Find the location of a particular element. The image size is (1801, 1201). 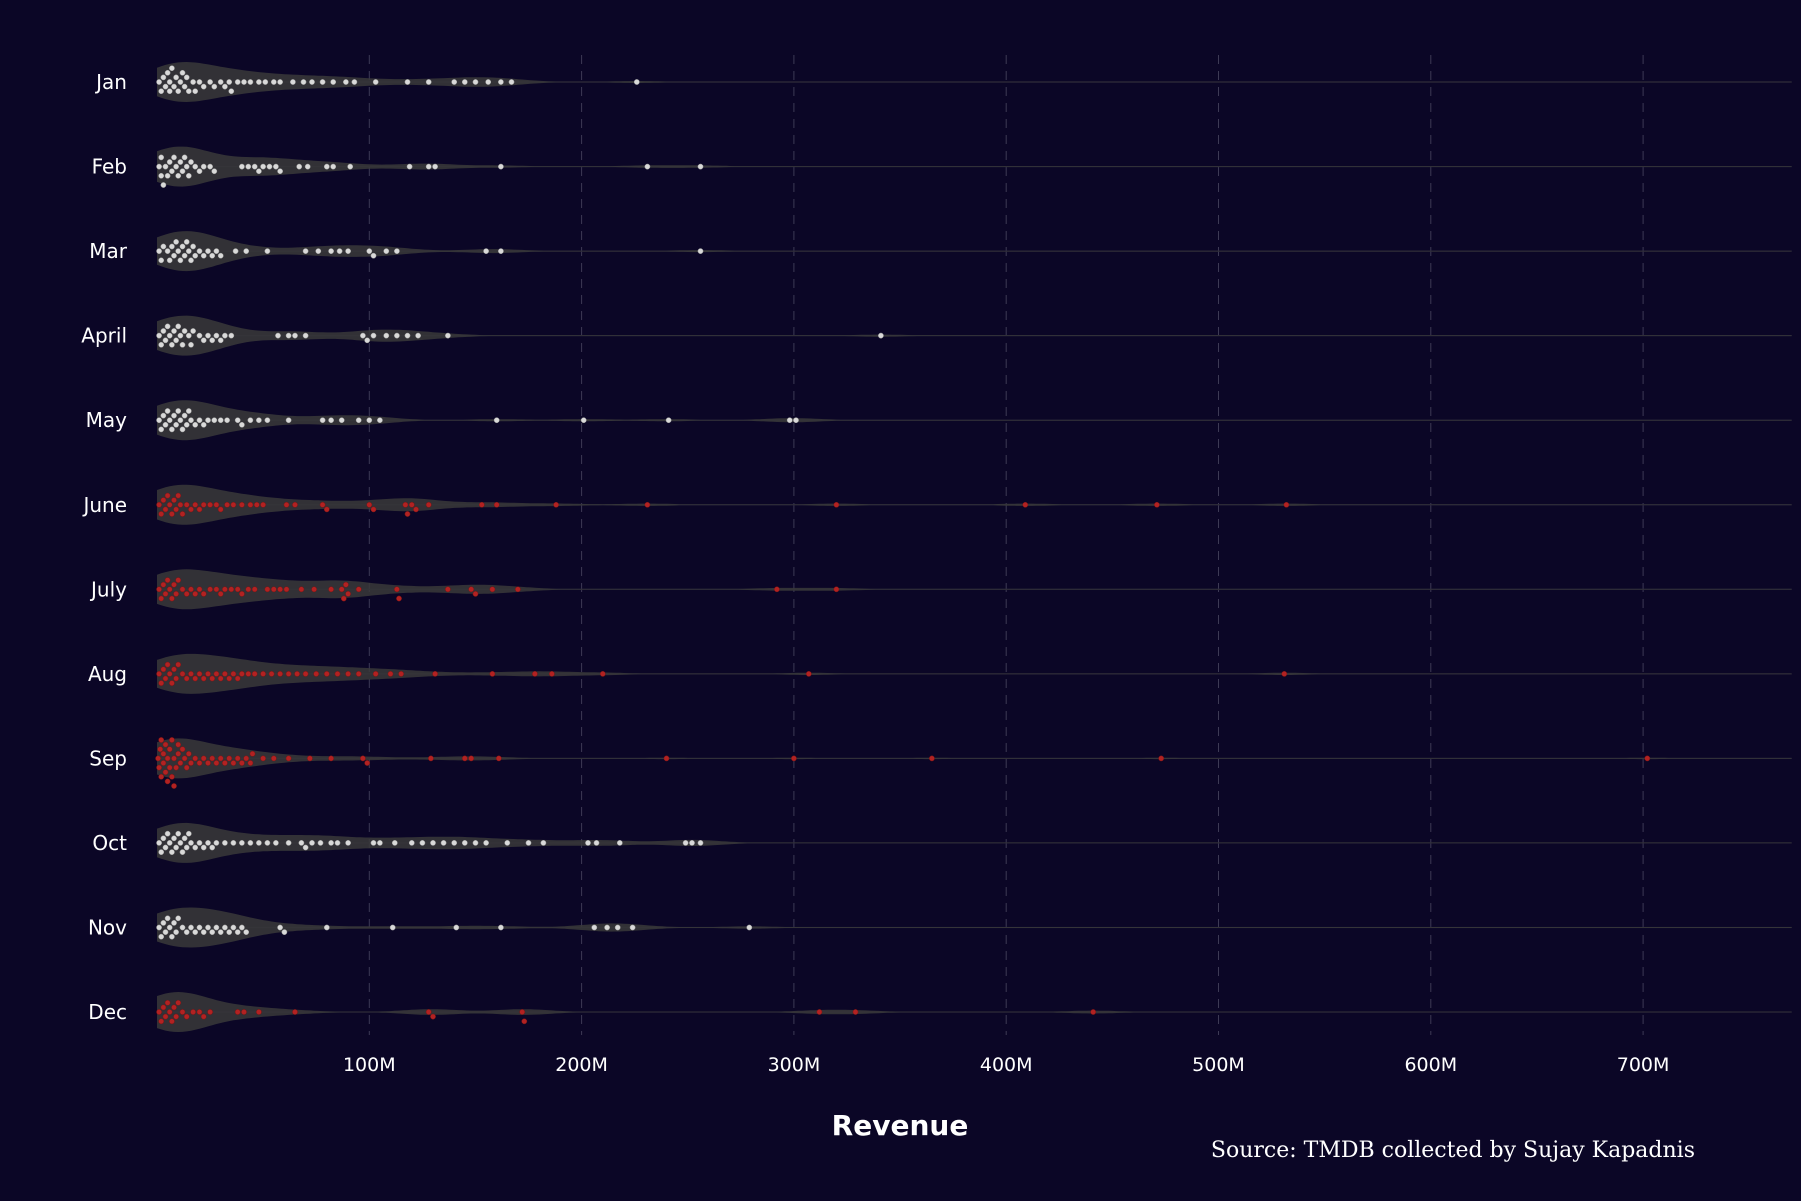

violin-June is located at coordinates (974, 504).